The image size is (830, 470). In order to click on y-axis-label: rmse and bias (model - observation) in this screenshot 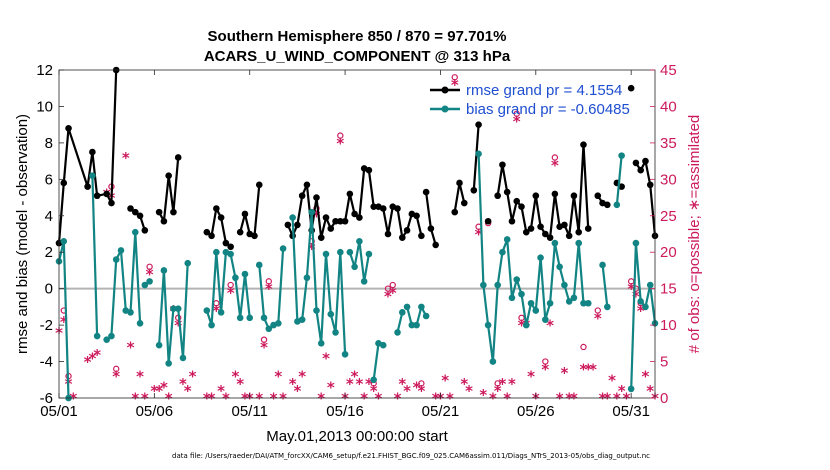, I will do `click(22, 234)`.